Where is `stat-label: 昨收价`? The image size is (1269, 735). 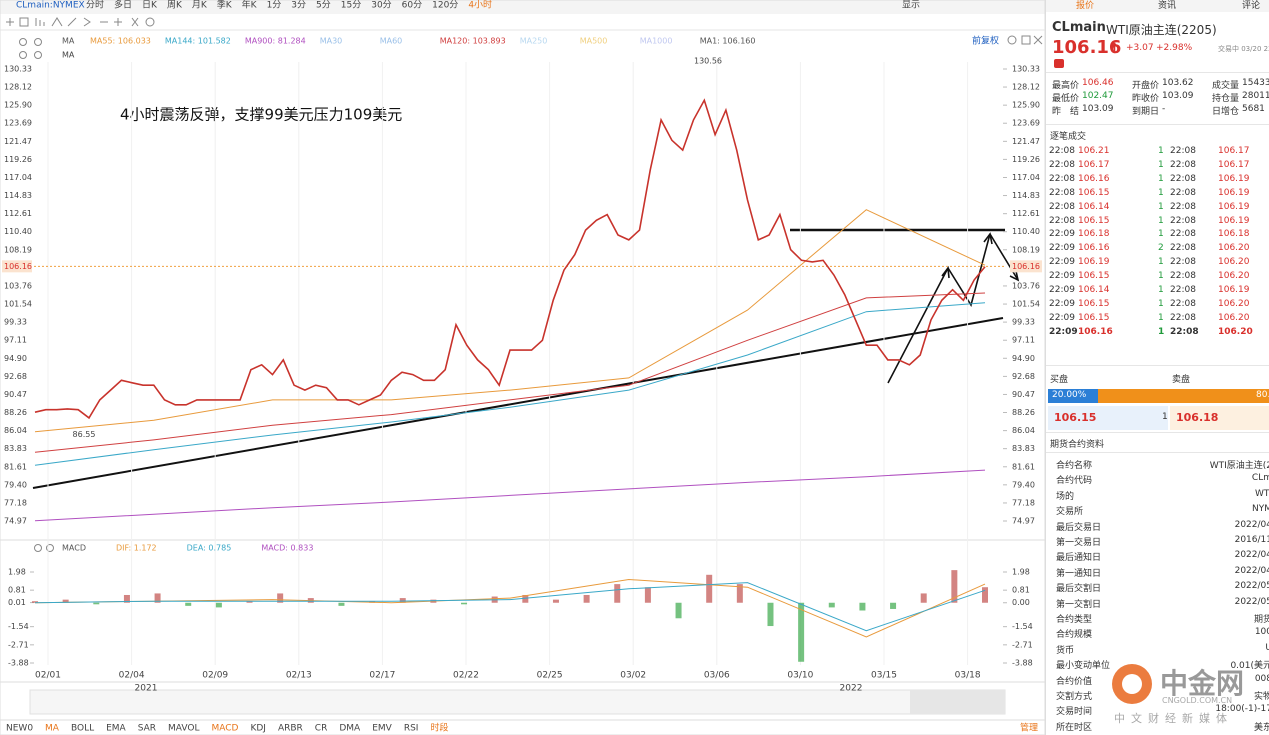 stat-label: 昨收价 is located at coordinates (1146, 99).